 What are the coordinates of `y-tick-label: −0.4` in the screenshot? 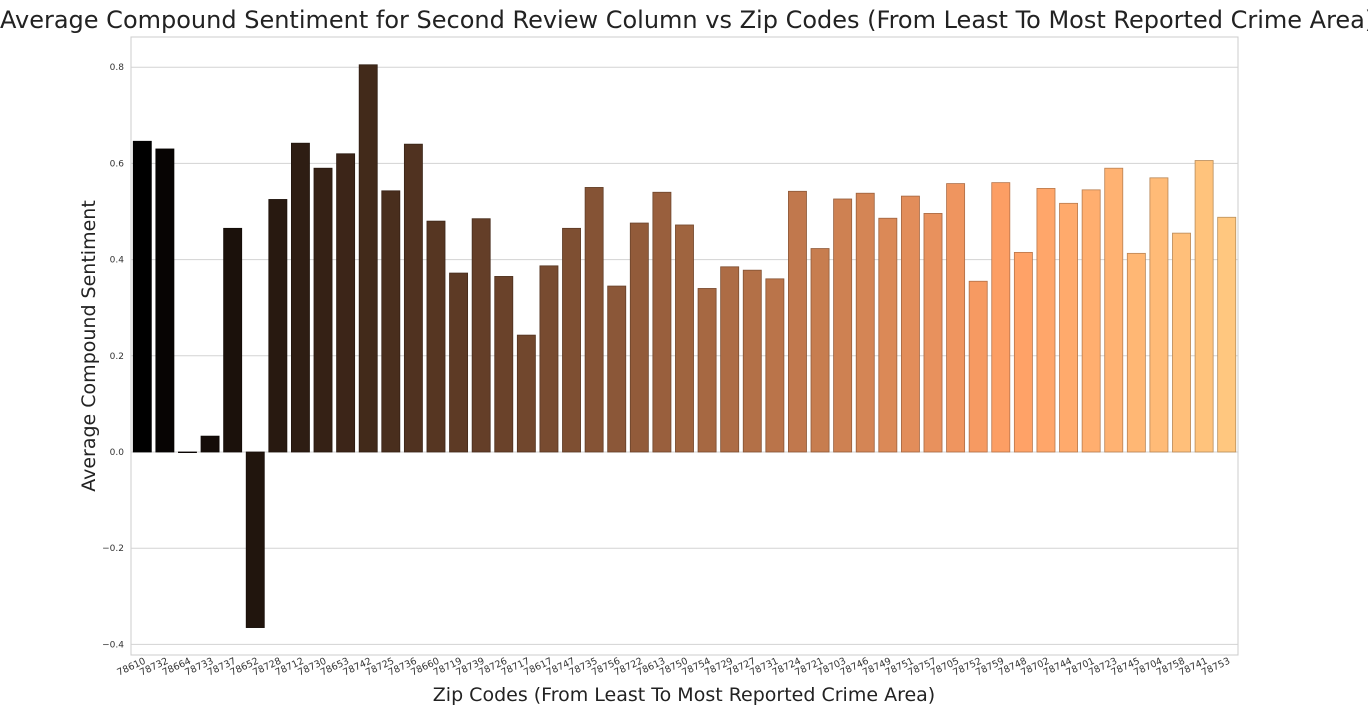 It's located at (113, 645).